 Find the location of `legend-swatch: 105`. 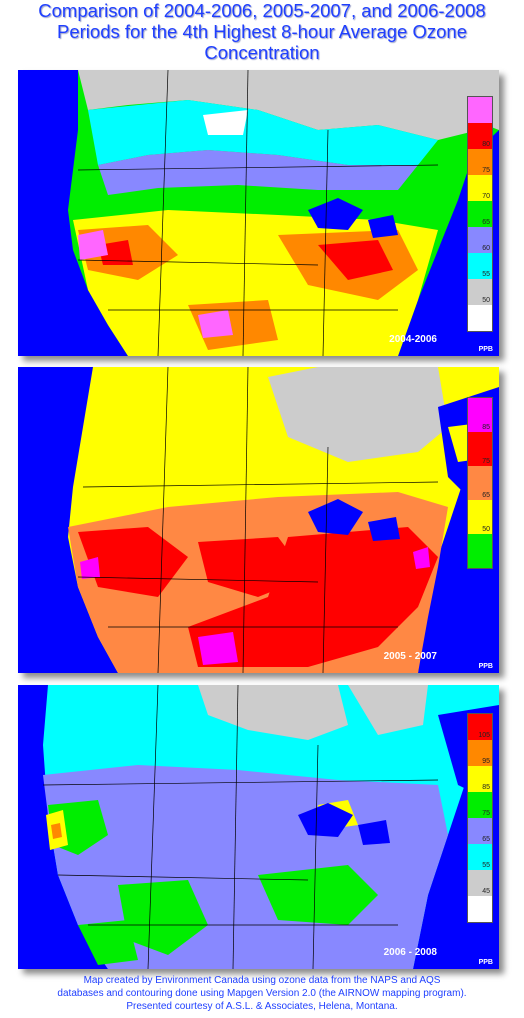

legend-swatch: 105 is located at coordinates (480, 727).